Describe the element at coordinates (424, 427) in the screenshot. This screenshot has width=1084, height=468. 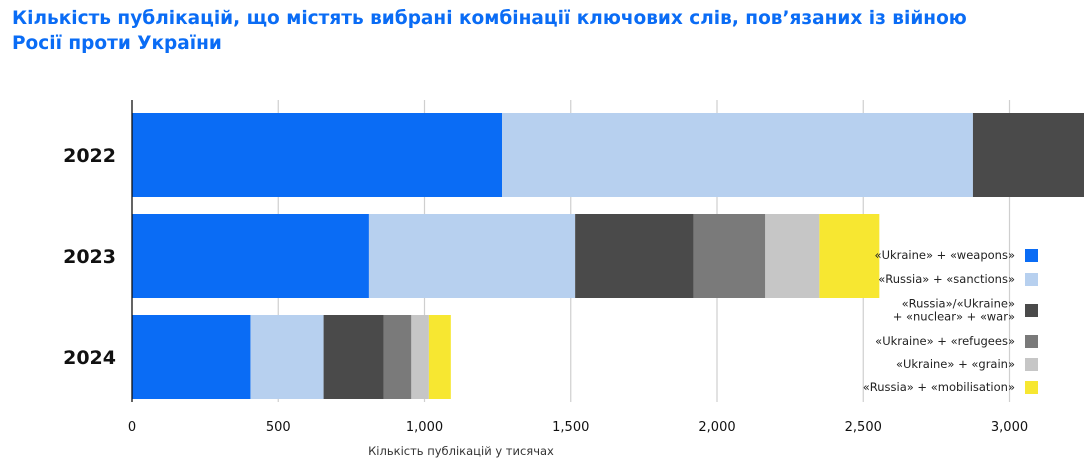
I see `x-tick-label: 1,000` at that location.